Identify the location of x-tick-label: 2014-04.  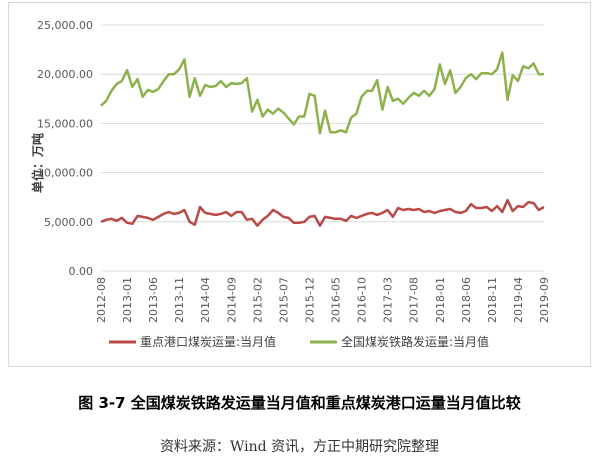
(205, 300).